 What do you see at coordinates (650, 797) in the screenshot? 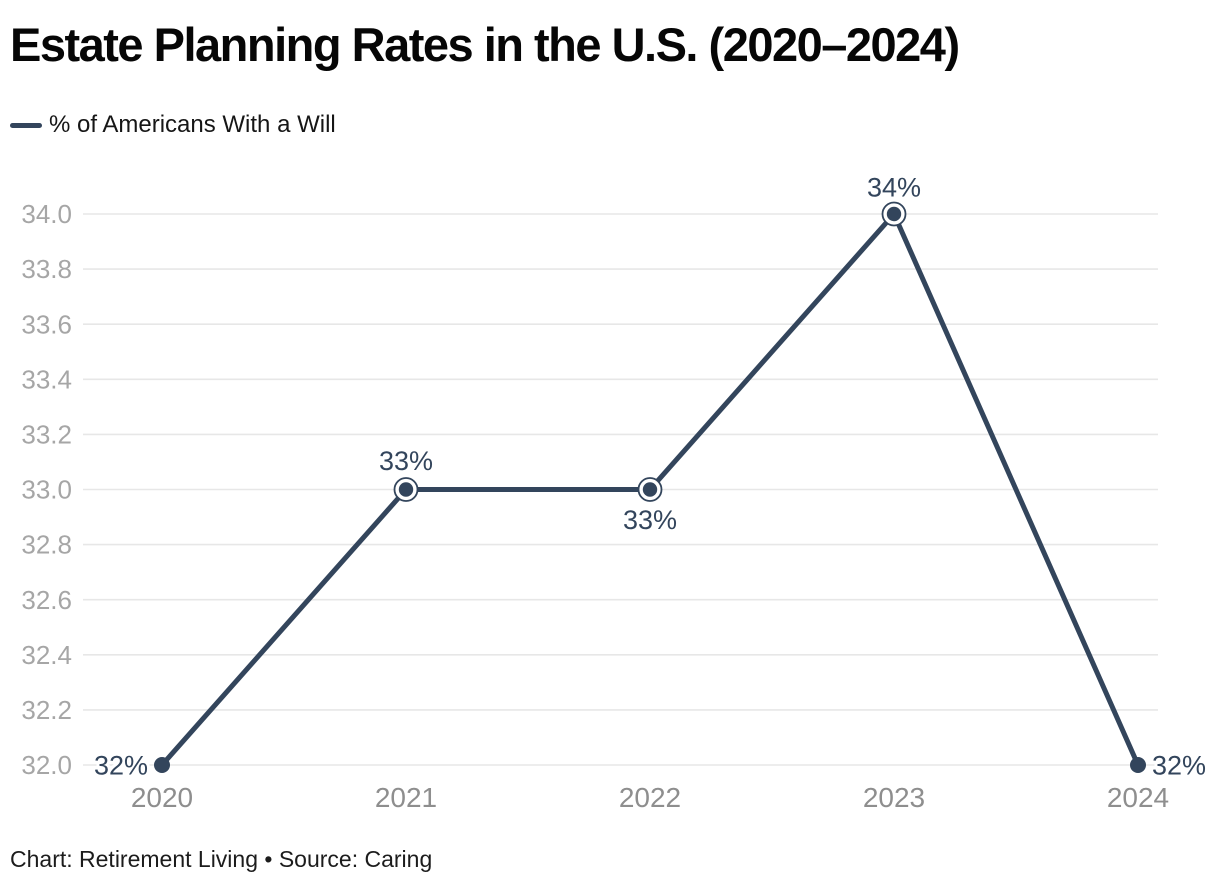
I see `x-tick-label: 2022` at bounding box center [650, 797].